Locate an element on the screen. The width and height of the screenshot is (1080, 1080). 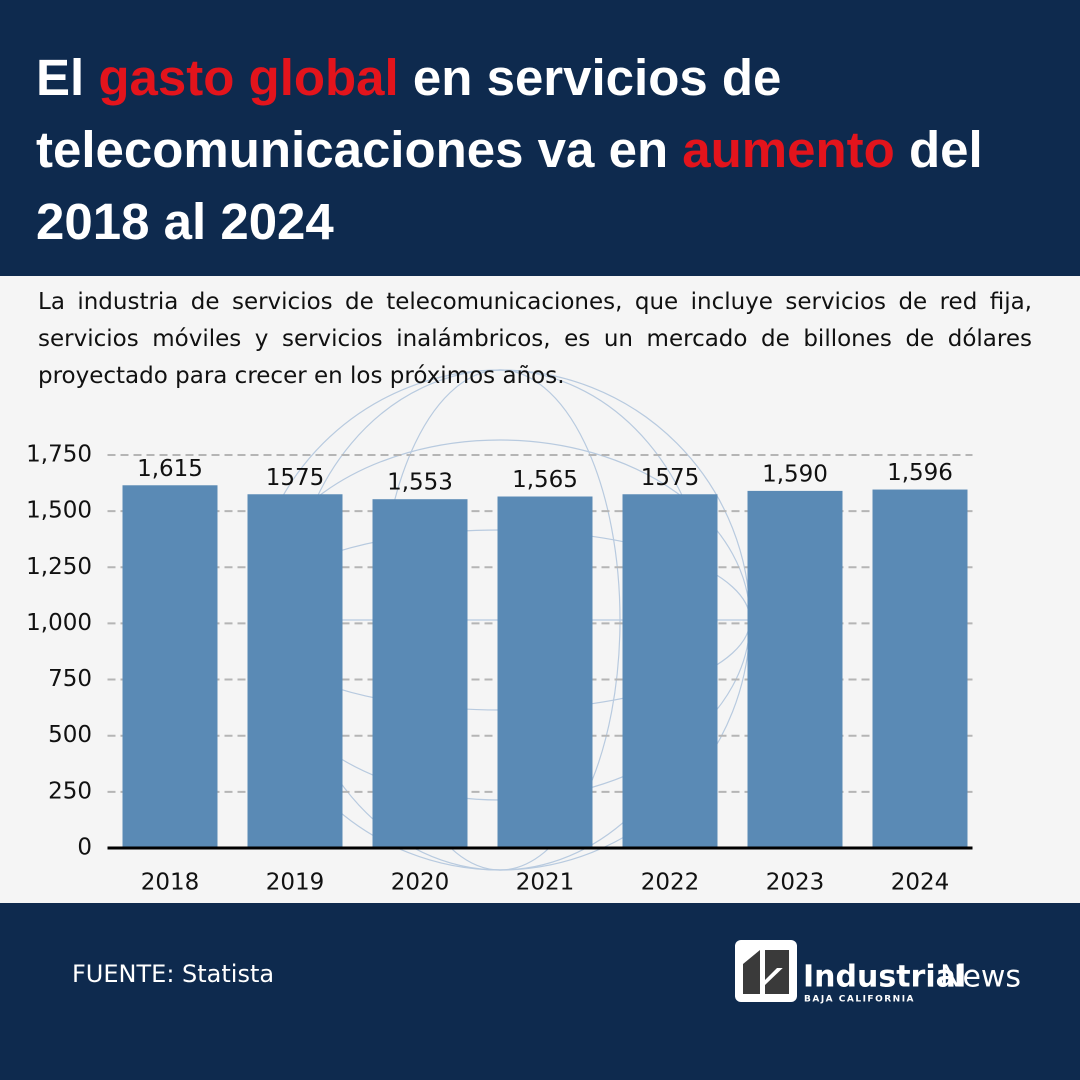
y-tick-label: 250 is located at coordinates (70, 791).